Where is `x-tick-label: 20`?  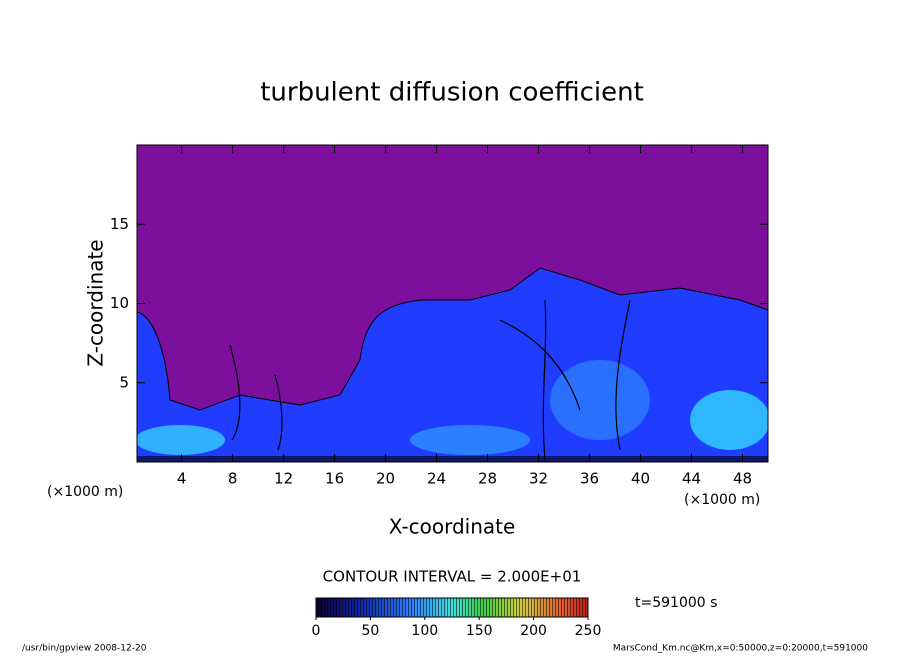 x-tick-label: 20 is located at coordinates (385, 479).